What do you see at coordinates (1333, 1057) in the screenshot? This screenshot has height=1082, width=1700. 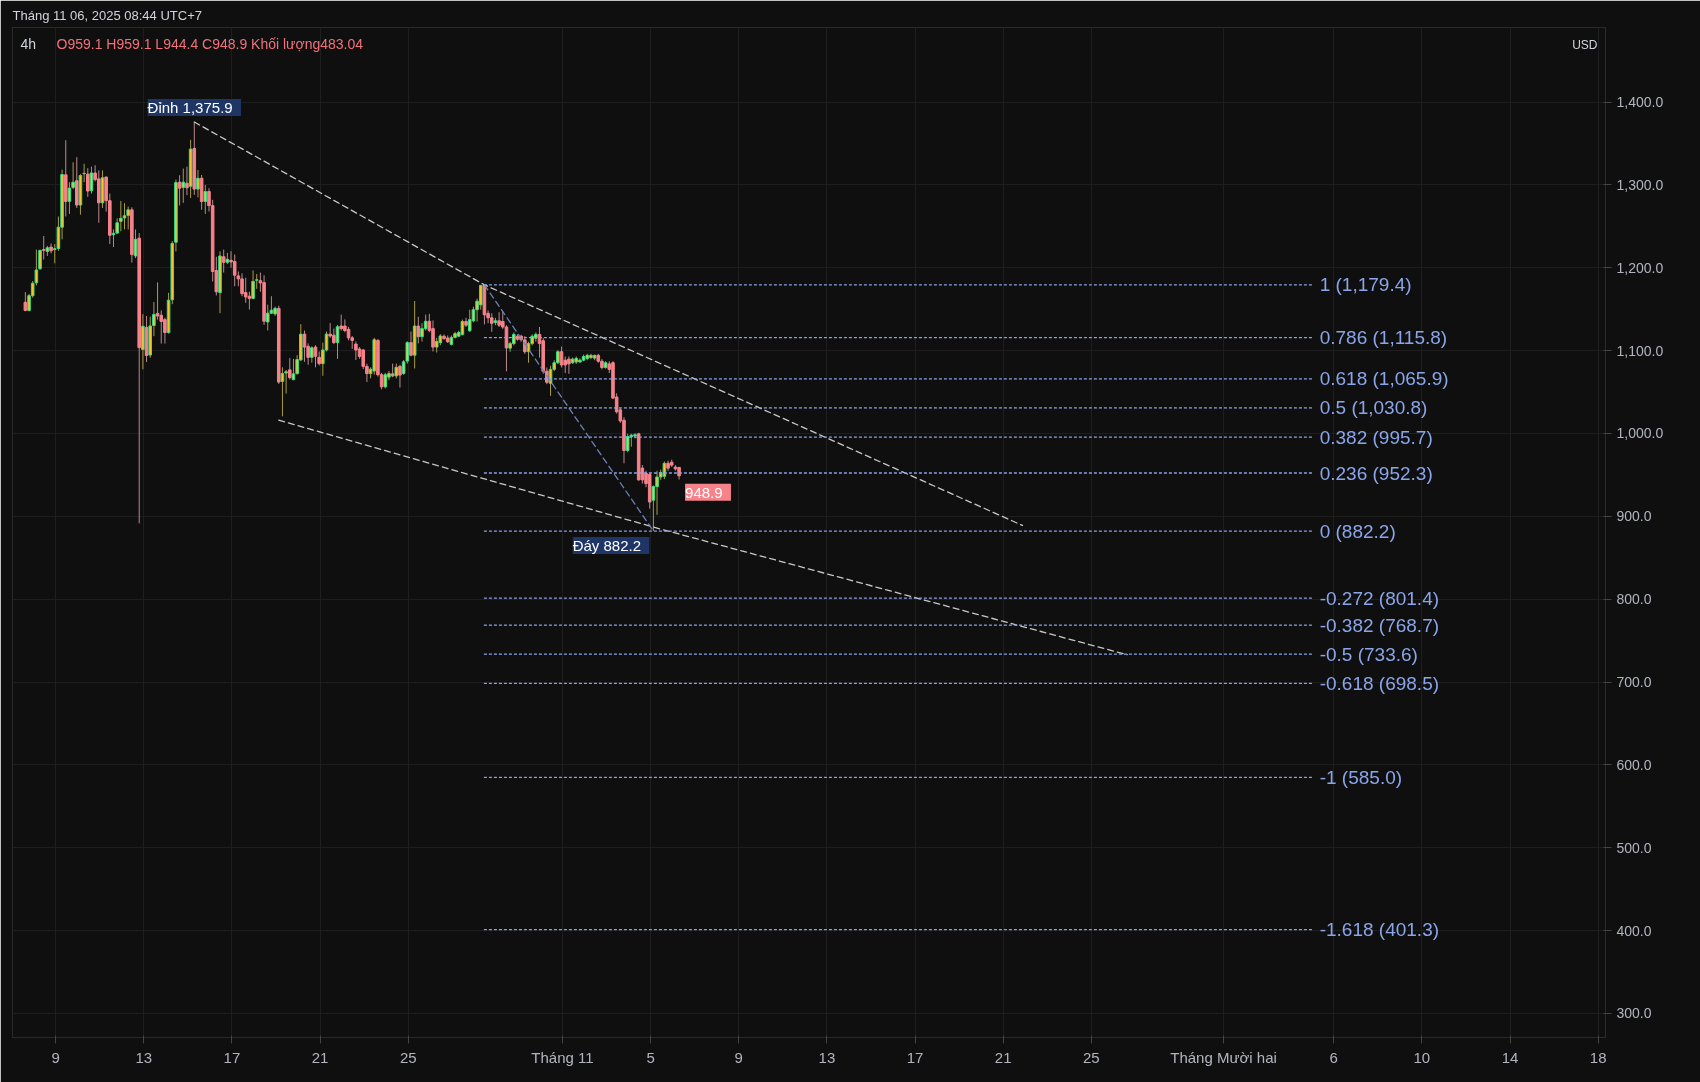 I see `x-tick-label: 6` at bounding box center [1333, 1057].